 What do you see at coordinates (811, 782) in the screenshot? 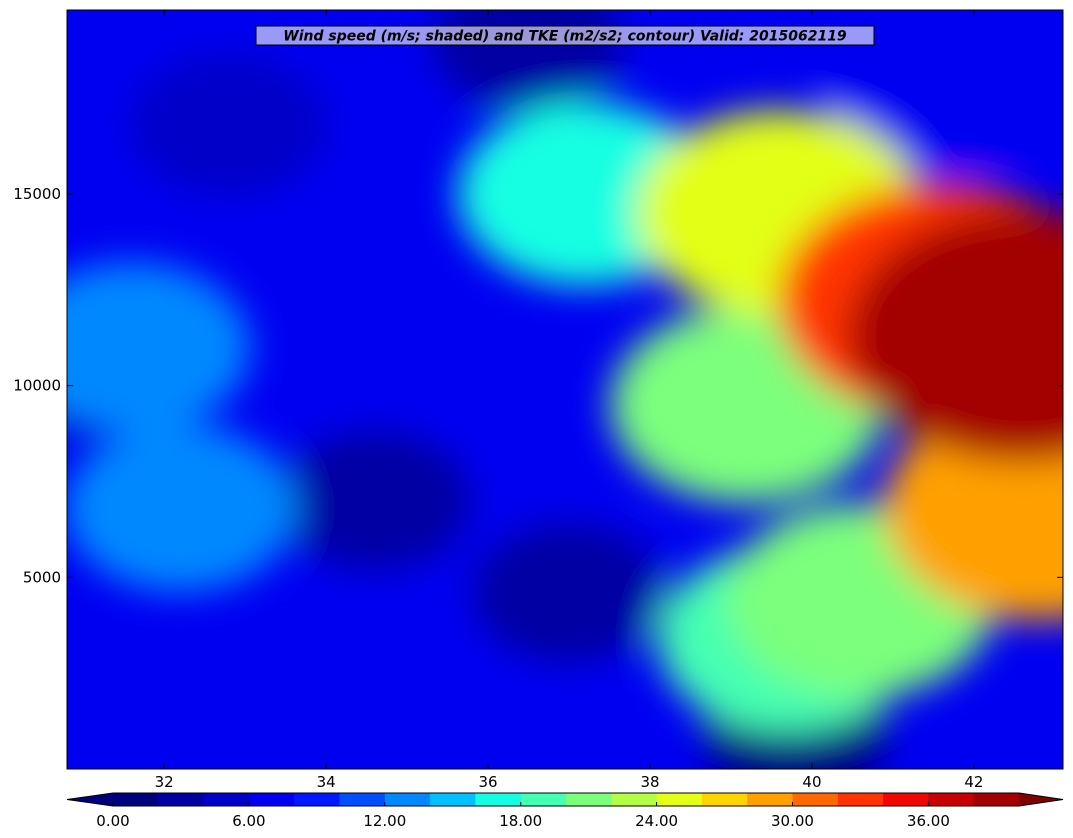
I see `x-tick-label: 40` at bounding box center [811, 782].